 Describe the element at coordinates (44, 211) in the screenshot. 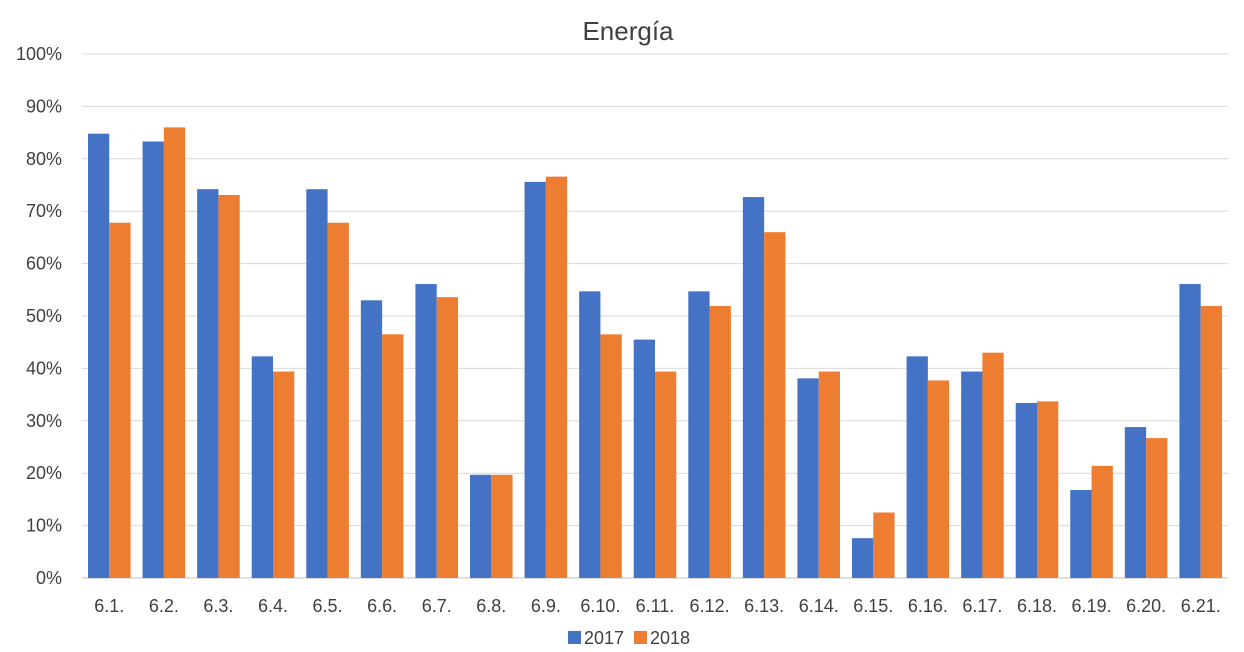

I see `y-tick-label: 70%` at that location.